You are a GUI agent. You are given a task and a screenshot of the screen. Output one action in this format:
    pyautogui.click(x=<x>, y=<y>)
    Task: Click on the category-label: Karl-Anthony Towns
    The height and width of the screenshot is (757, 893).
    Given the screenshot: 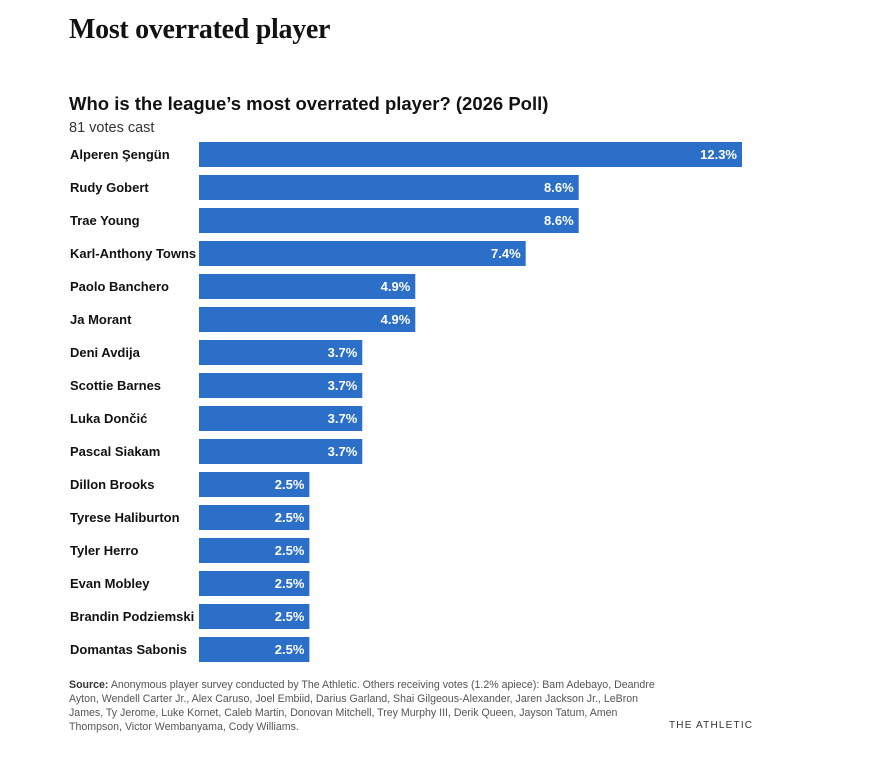 What is the action you would take?
    pyautogui.click(x=133, y=253)
    